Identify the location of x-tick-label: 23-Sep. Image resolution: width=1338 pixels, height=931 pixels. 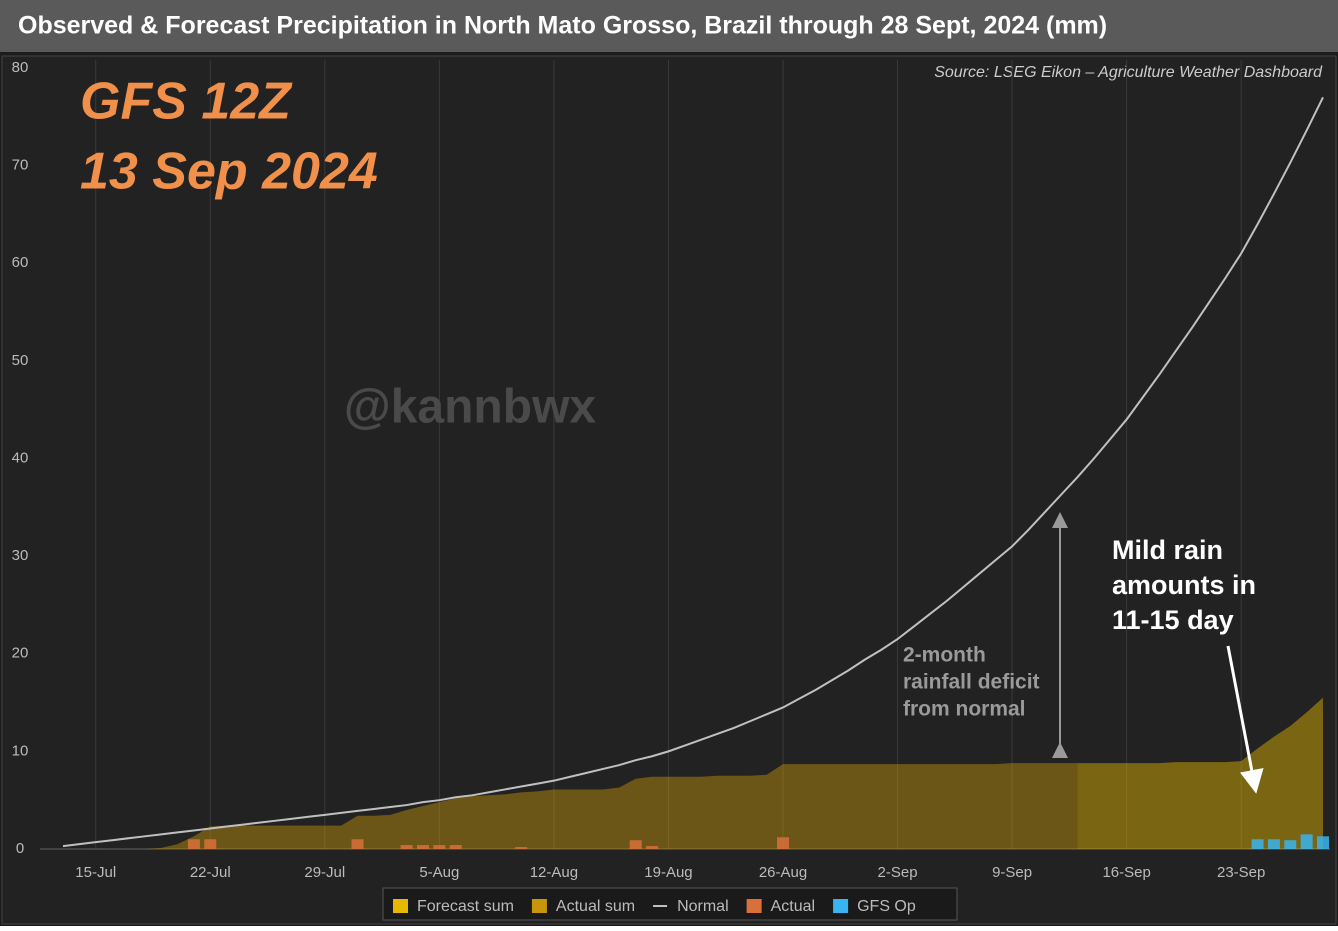
(1241, 872).